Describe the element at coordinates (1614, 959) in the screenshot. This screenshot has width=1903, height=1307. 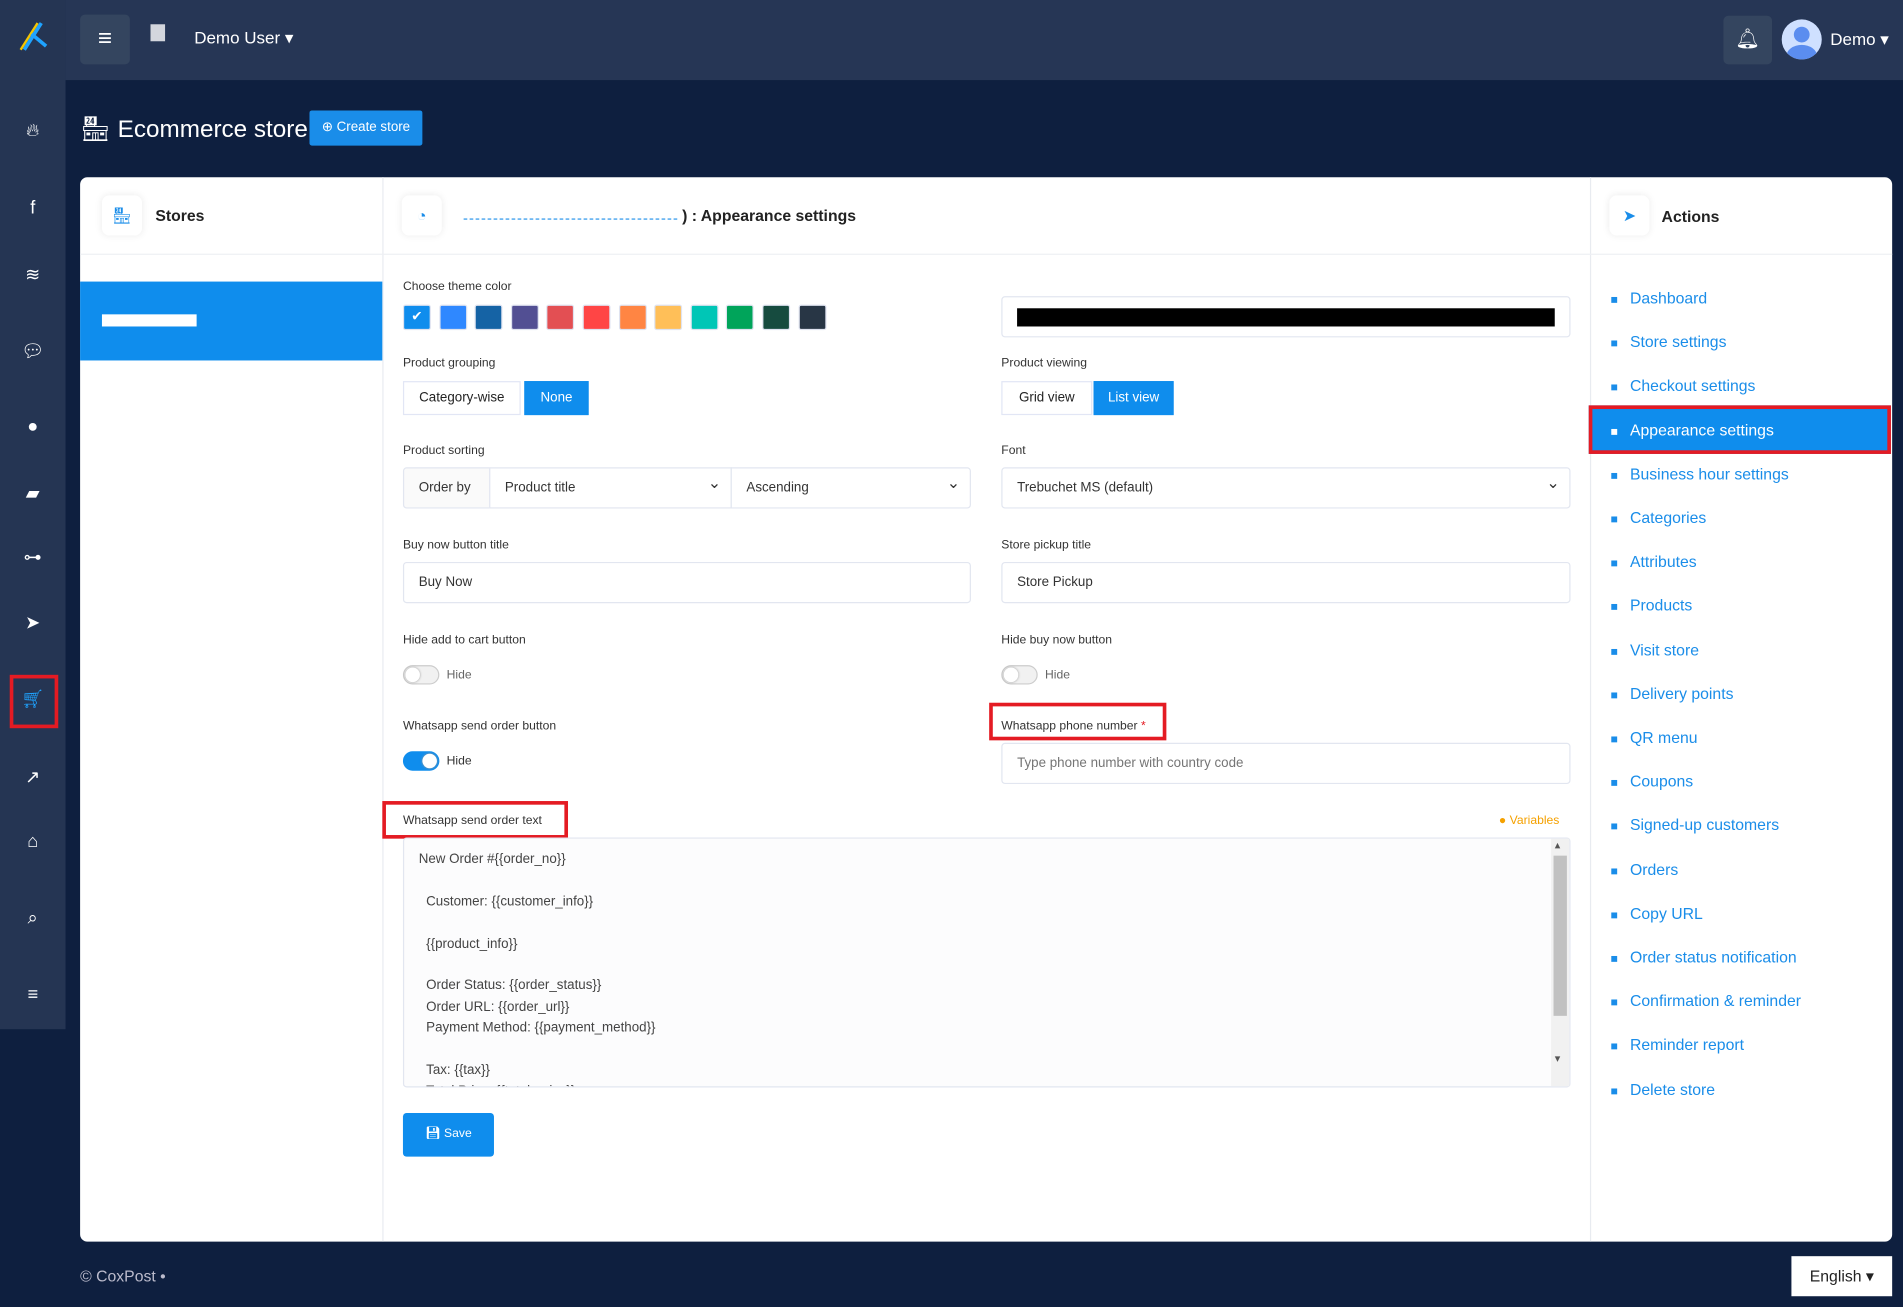
I see `bell-icon: ■` at that location.